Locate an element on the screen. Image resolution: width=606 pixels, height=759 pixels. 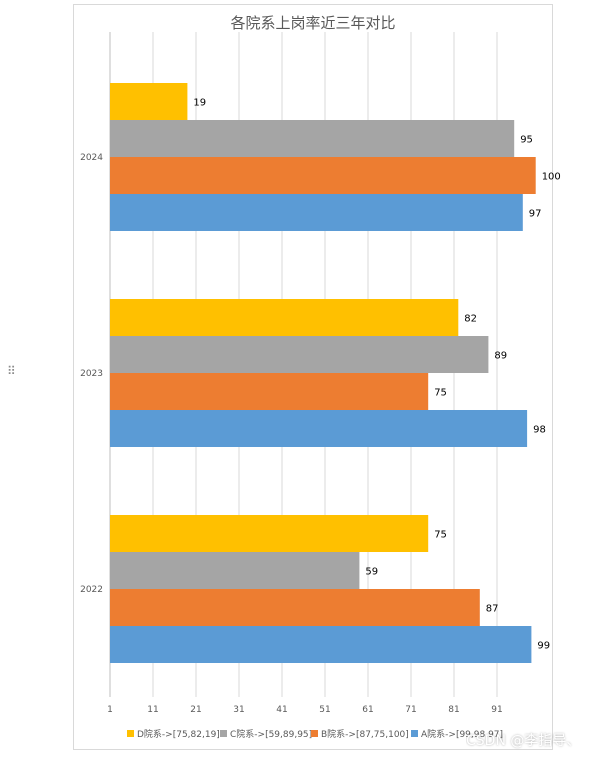
data-label: 98 is located at coordinates (539, 430).